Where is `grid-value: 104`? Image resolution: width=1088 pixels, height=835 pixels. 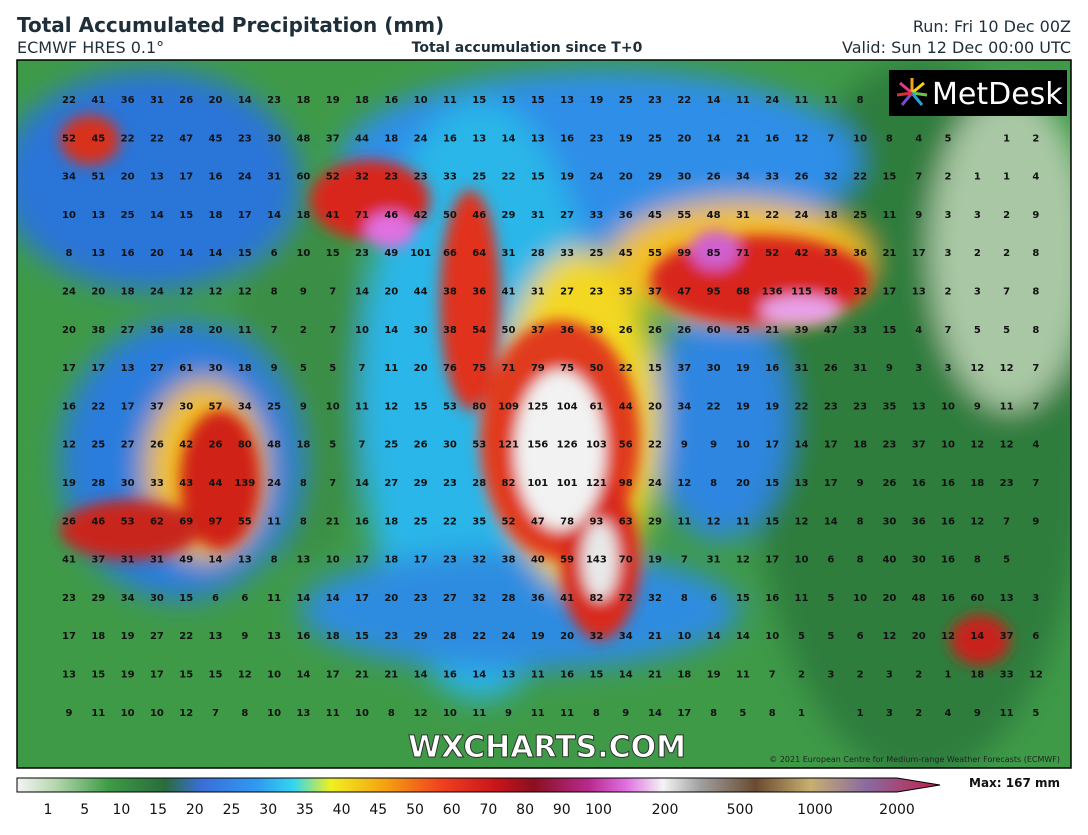
grid-value: 104 is located at coordinates (567, 406).